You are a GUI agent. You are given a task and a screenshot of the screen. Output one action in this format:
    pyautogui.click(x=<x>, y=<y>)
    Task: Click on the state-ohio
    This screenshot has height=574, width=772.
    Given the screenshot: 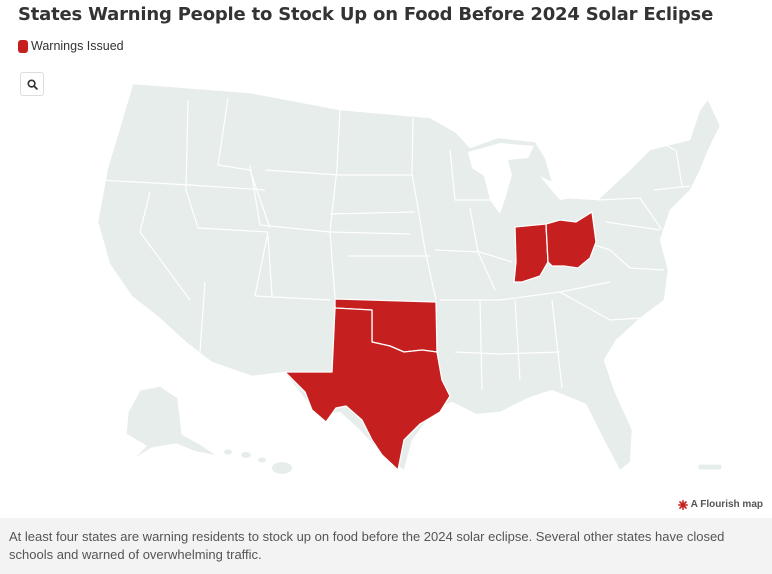 What is the action you would take?
    pyautogui.click(x=571, y=240)
    